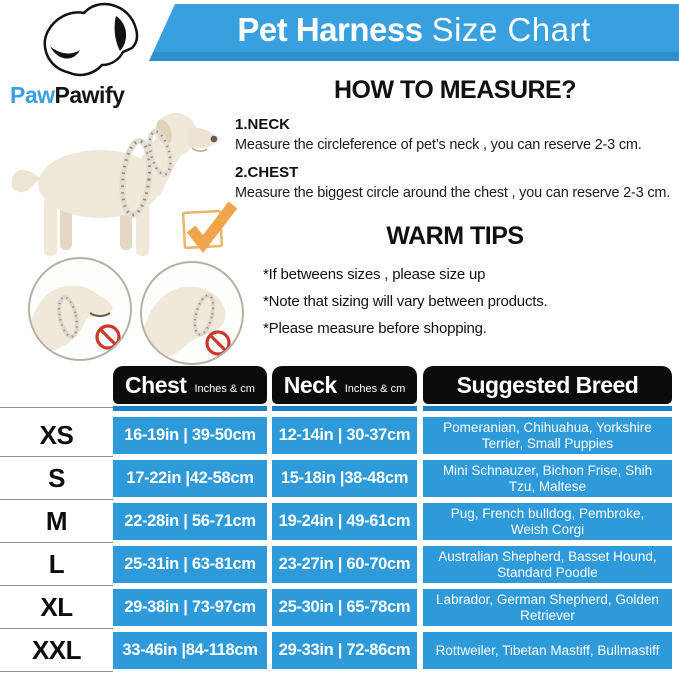 This screenshot has height=679, width=679. Describe the element at coordinates (190, 521) in the screenshot. I see `chest-value: 22-28in | 56-71cm` at that location.